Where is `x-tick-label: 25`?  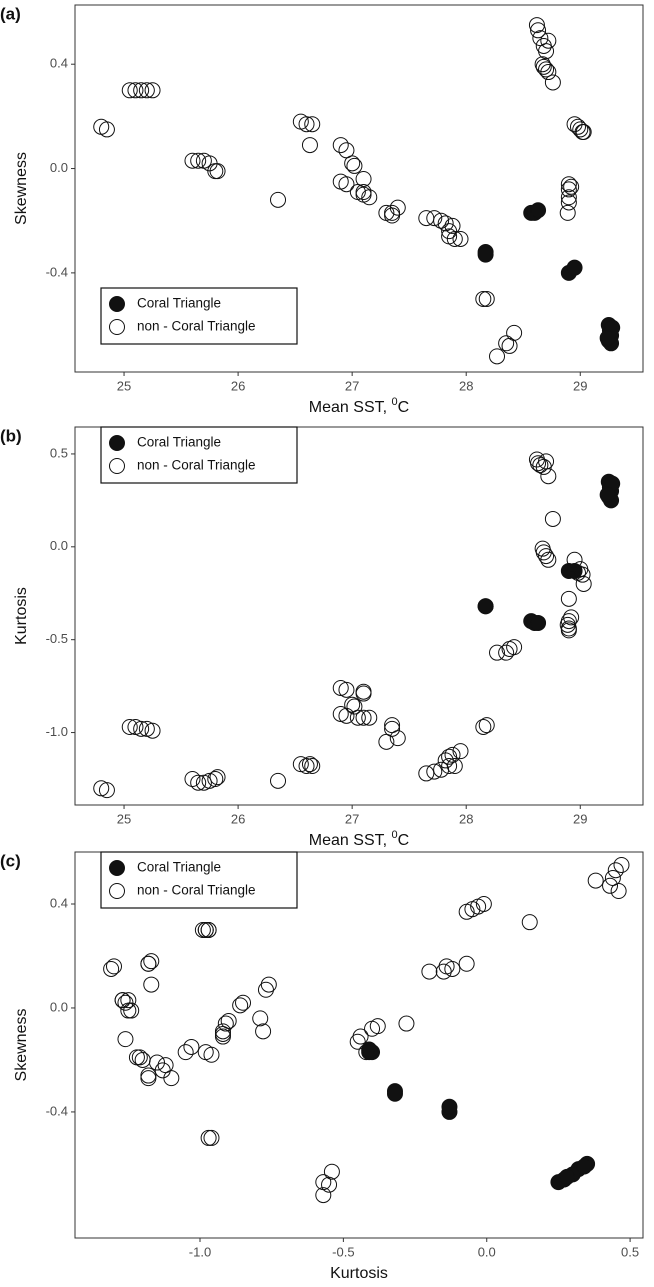 x-tick-label: 25 is located at coordinates (124, 818).